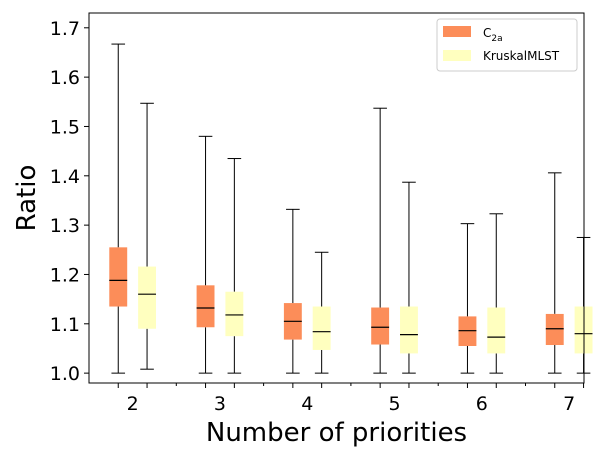  Describe the element at coordinates (65, 177) in the screenshot. I see `y-tick-label-1.4: 1.4` at that location.